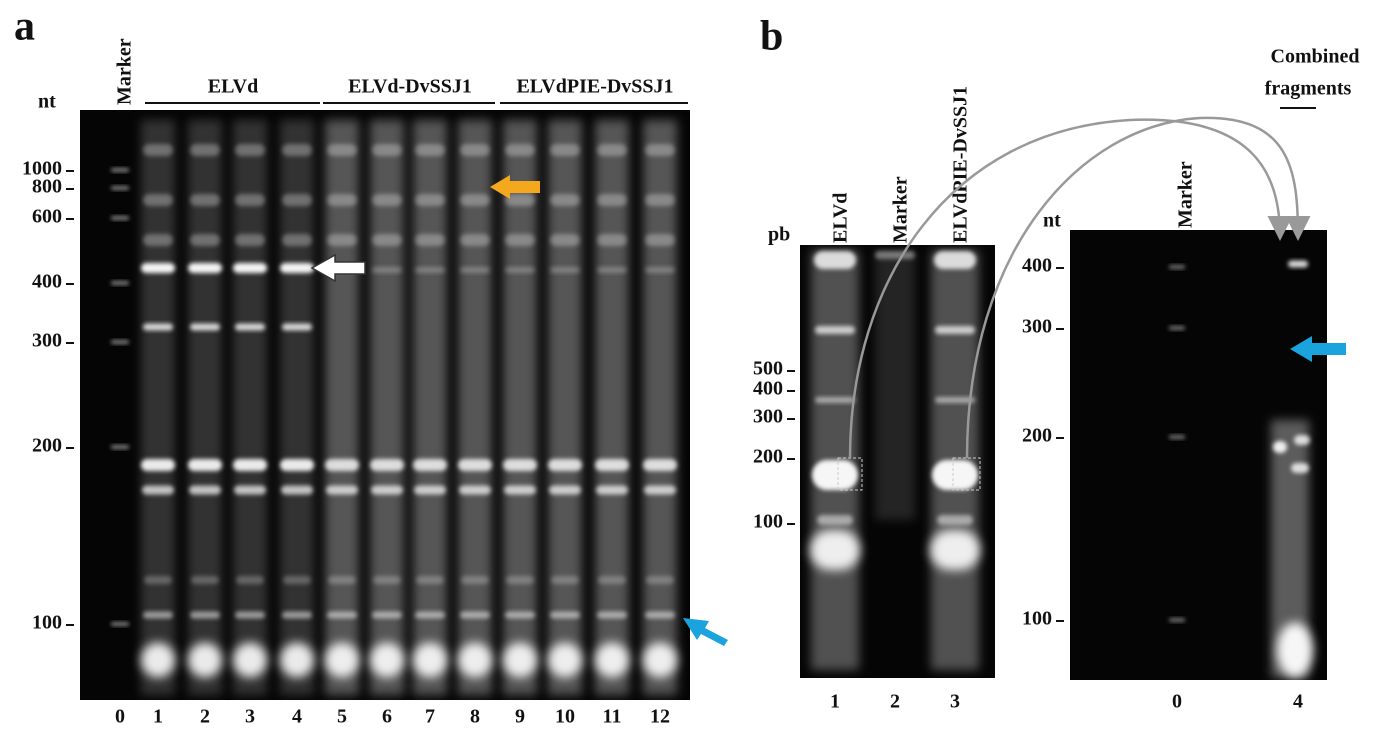  Describe the element at coordinates (24, 27) in the screenshot. I see `panel-letter: a` at that location.